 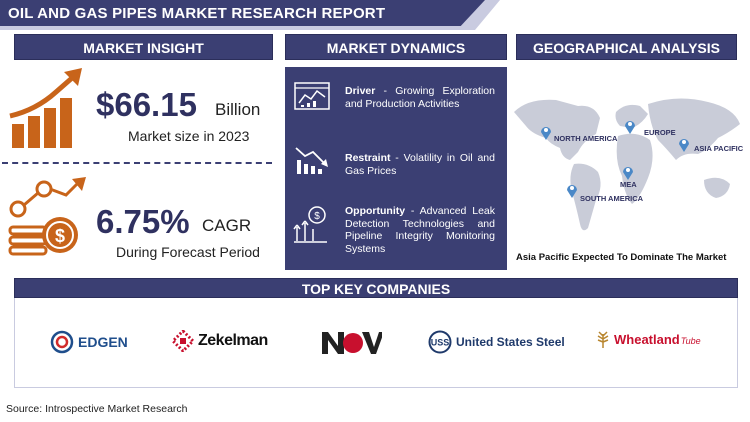 What do you see at coordinates (360, 91) in the screenshot?
I see `driver-label: Driver` at bounding box center [360, 91].